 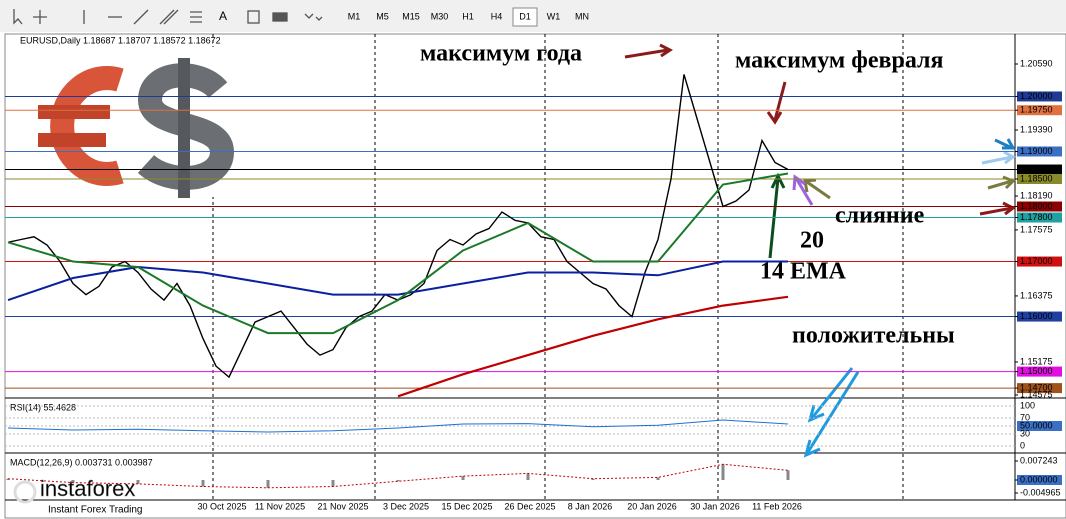 I want to click on annotation: 14 EMA, so click(x=803, y=272).